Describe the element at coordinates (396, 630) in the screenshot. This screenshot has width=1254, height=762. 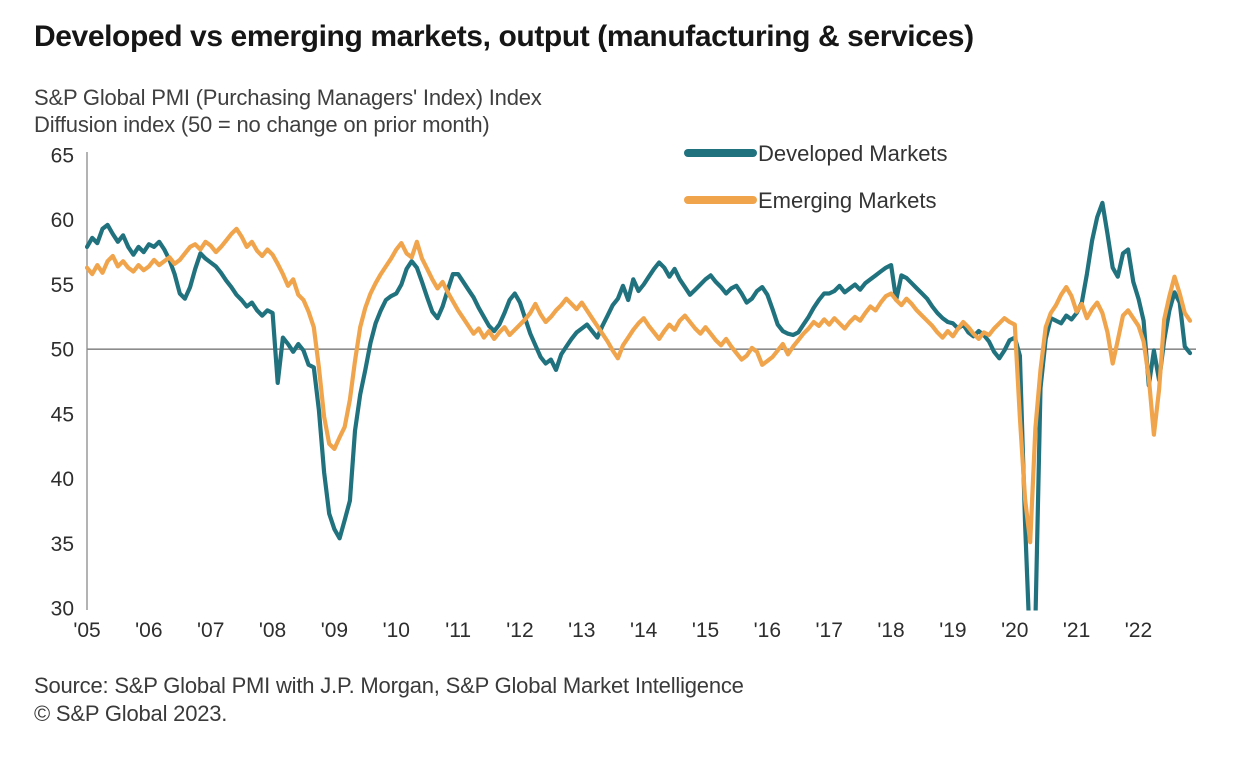
I see `x-axis-tick-label: '10` at that location.